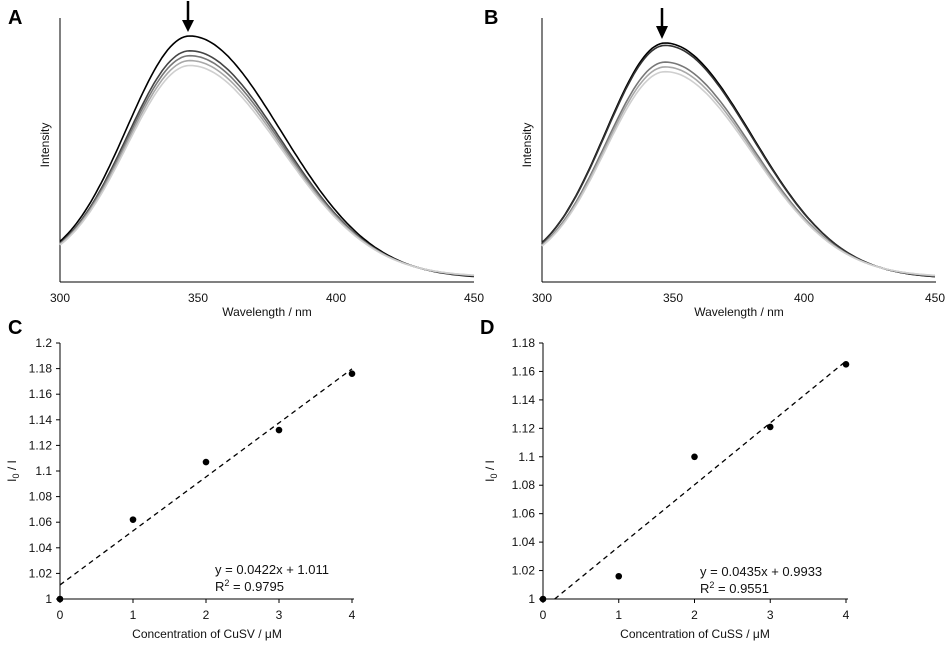 The width and height of the screenshot is (948, 645). I want to click on panel-b-x-tick-label: 450, so click(935, 298).